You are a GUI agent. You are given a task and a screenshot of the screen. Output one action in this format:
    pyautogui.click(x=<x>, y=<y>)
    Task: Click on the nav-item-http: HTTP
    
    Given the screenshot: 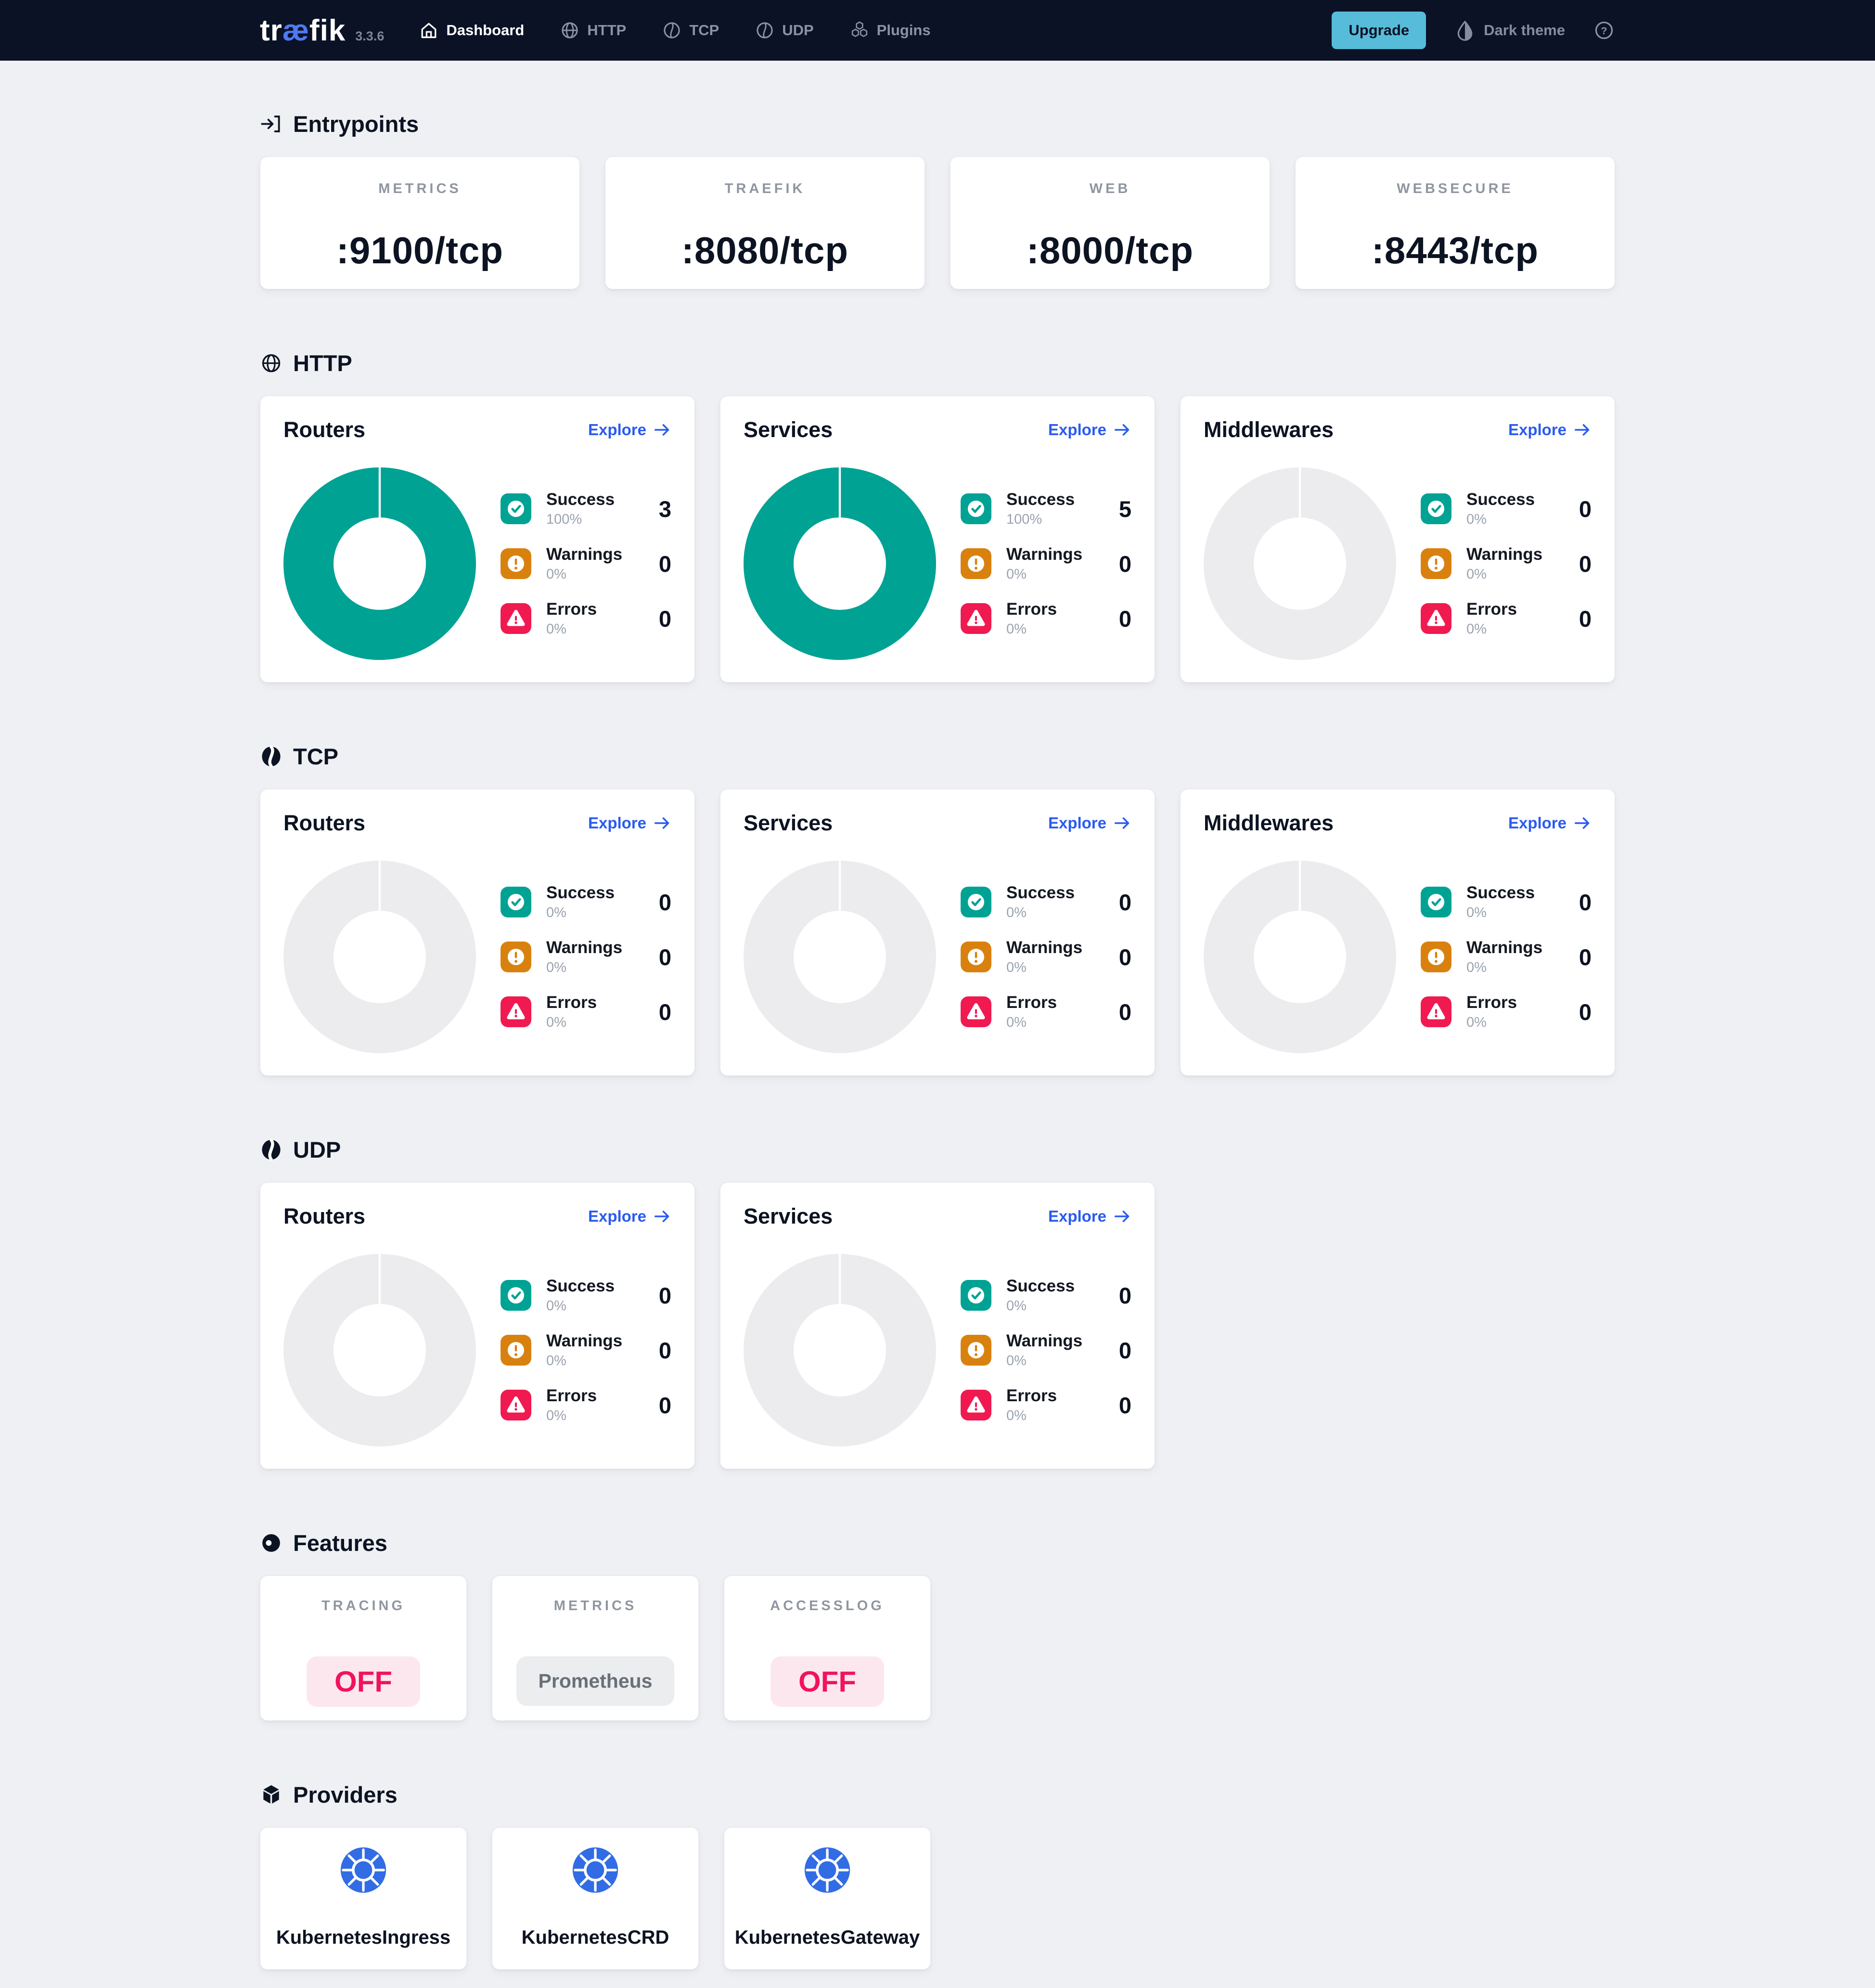 What is the action you would take?
    pyautogui.click(x=593, y=30)
    